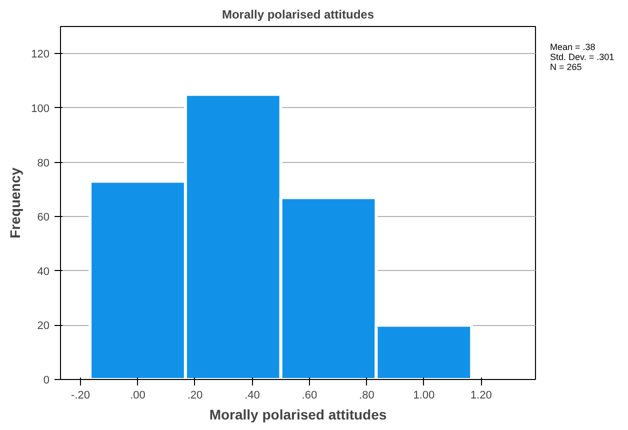 The image size is (628, 430). I want to click on y-tick-label: 60, so click(43, 218).